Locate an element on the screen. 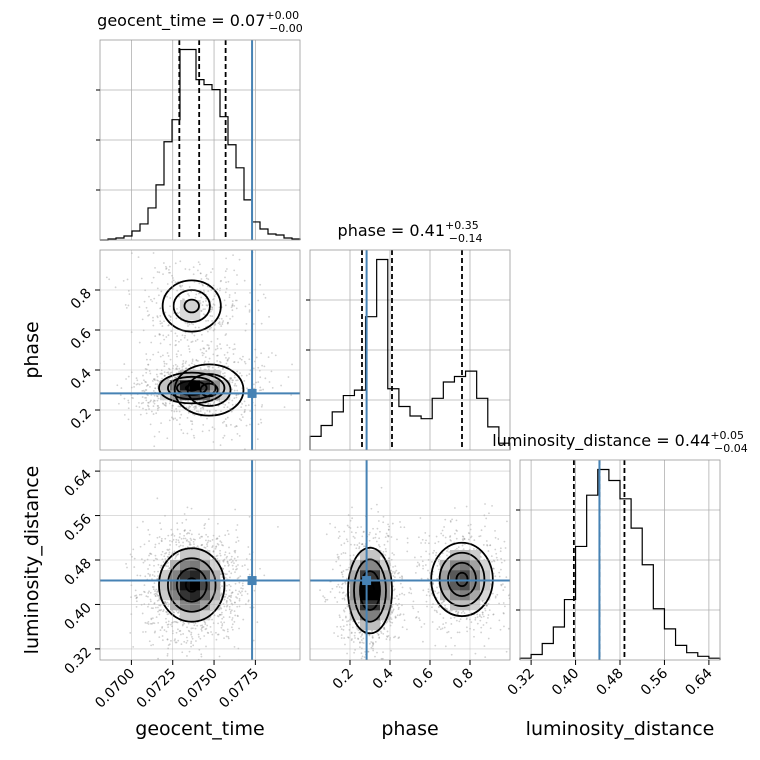 The width and height of the screenshot is (760, 760). scatter-panel-geocent_time-phase is located at coordinates (208, 350).